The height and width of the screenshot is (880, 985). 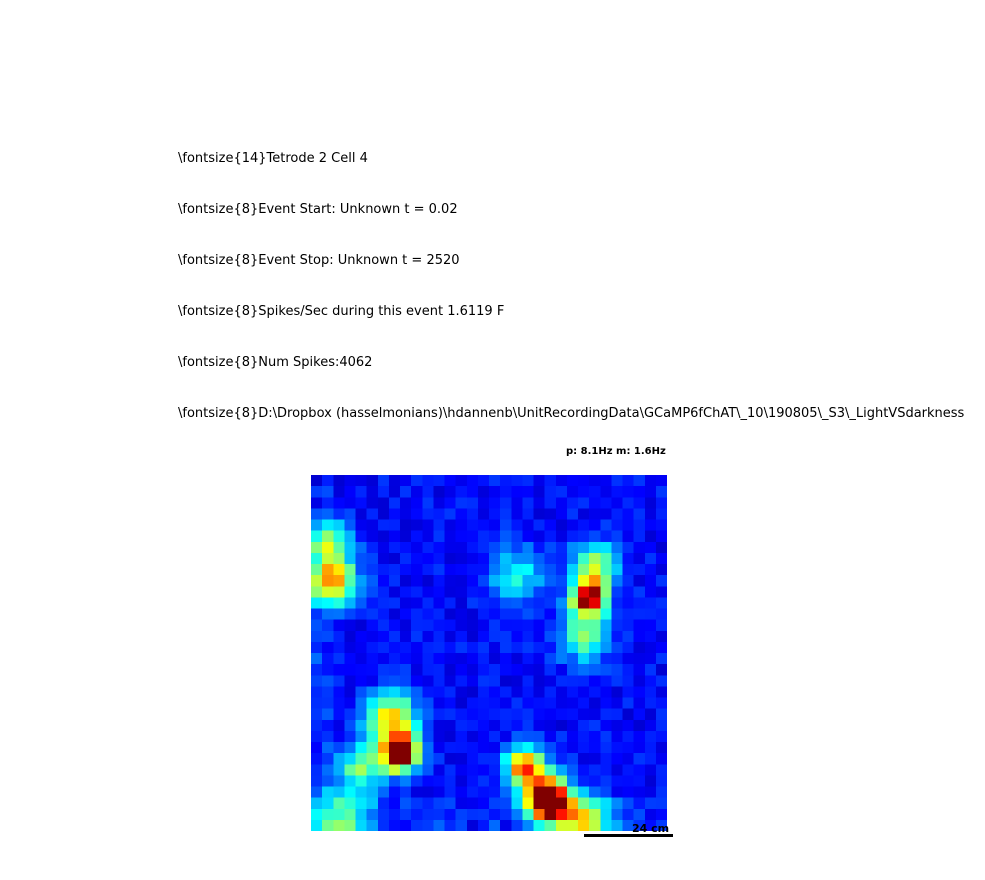 What do you see at coordinates (651, 828) in the screenshot?
I see `scale-bar-label: 24 cm` at bounding box center [651, 828].